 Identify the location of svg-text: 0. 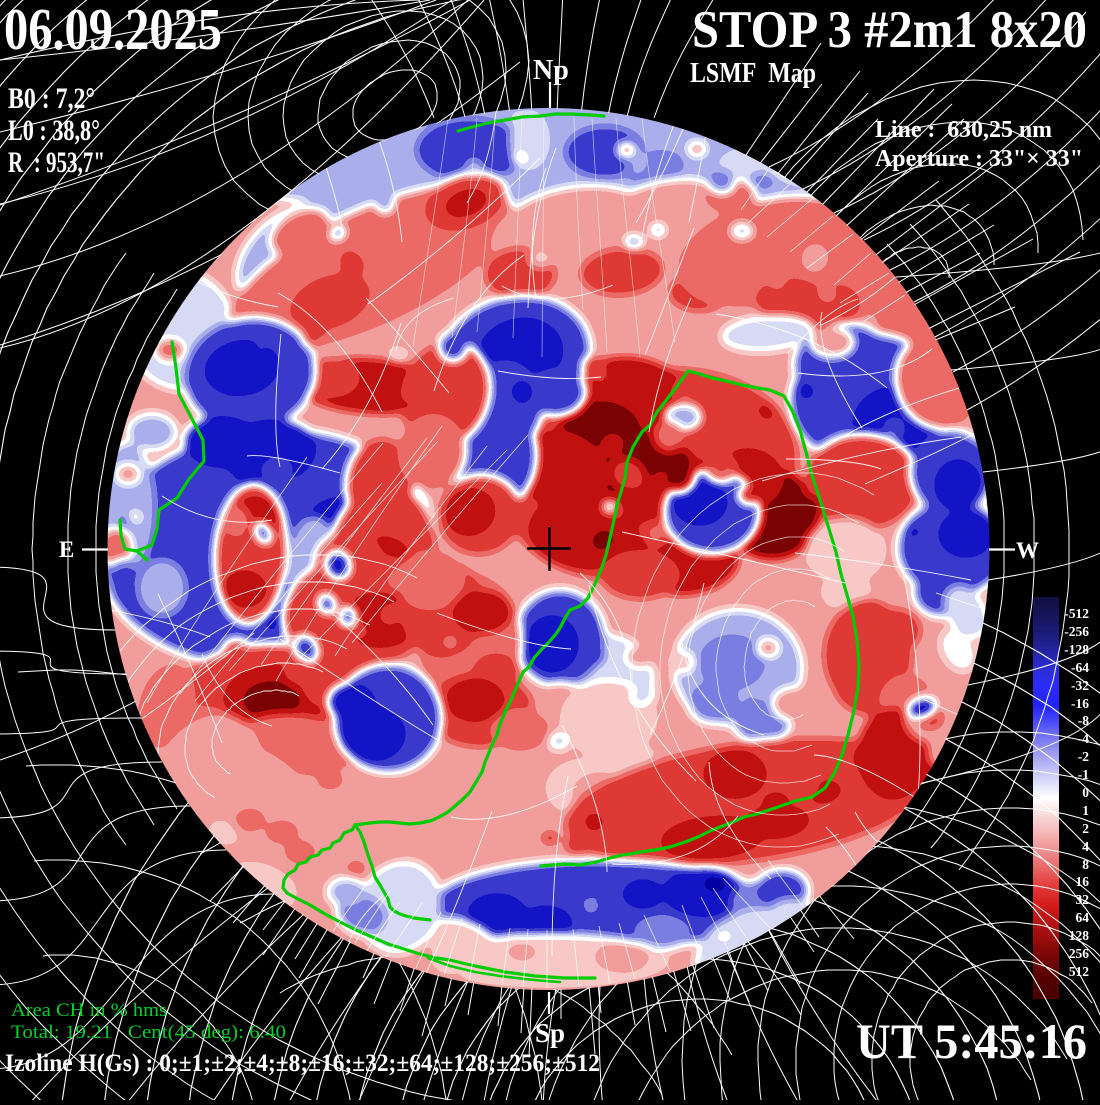
(1085, 792).